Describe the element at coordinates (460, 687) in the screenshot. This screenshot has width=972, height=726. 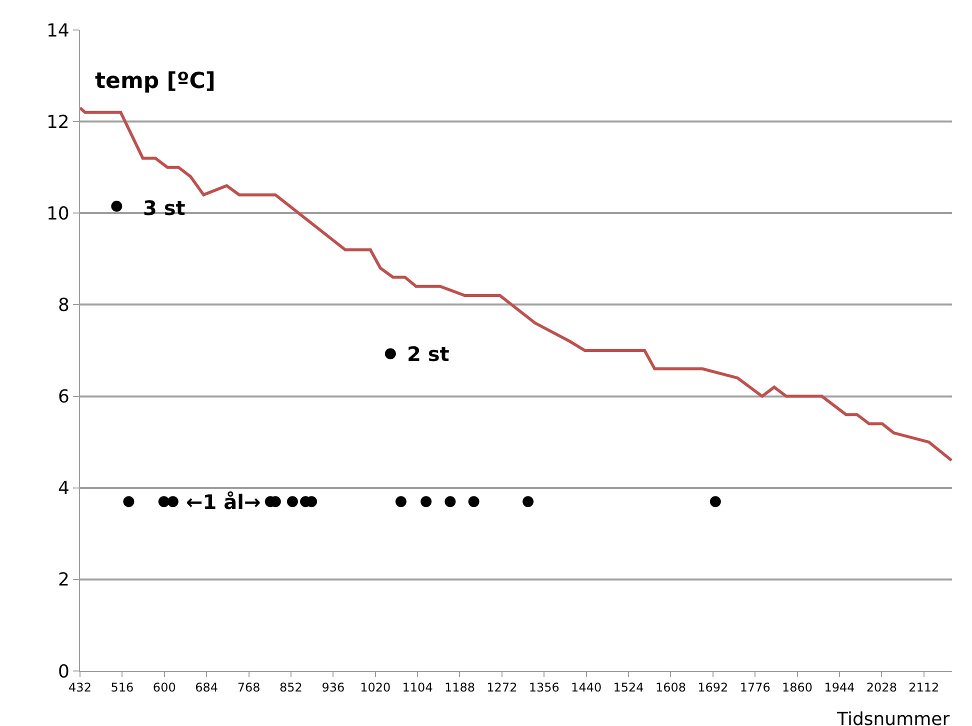
I see `x-tick-label: 1188` at that location.